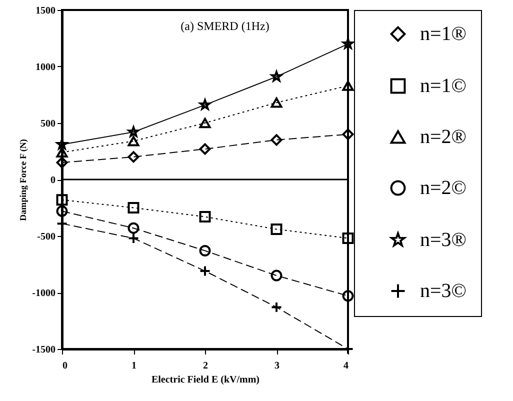  I want to click on text: (a) SMERD (1Hz), so click(225, 26).